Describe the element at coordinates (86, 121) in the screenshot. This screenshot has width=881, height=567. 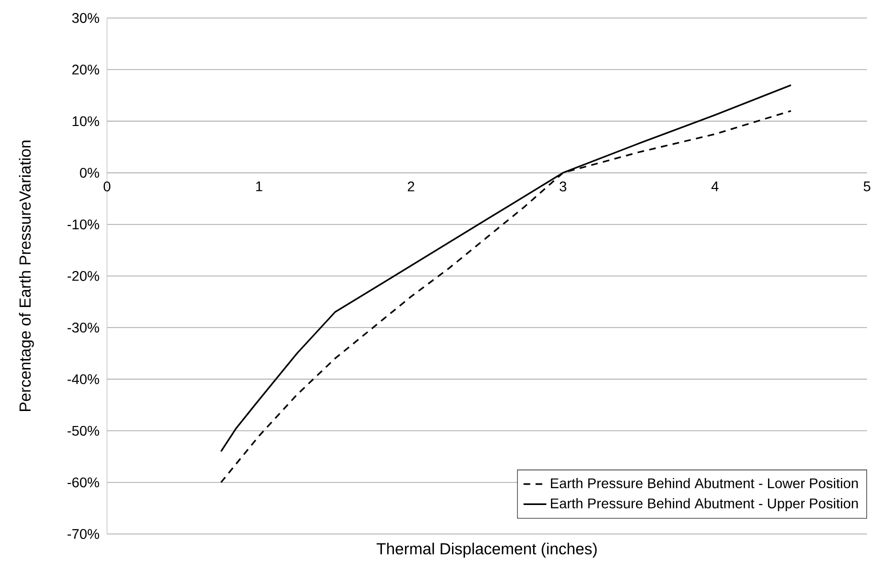
I see `y-tick-label: 10%` at that location.